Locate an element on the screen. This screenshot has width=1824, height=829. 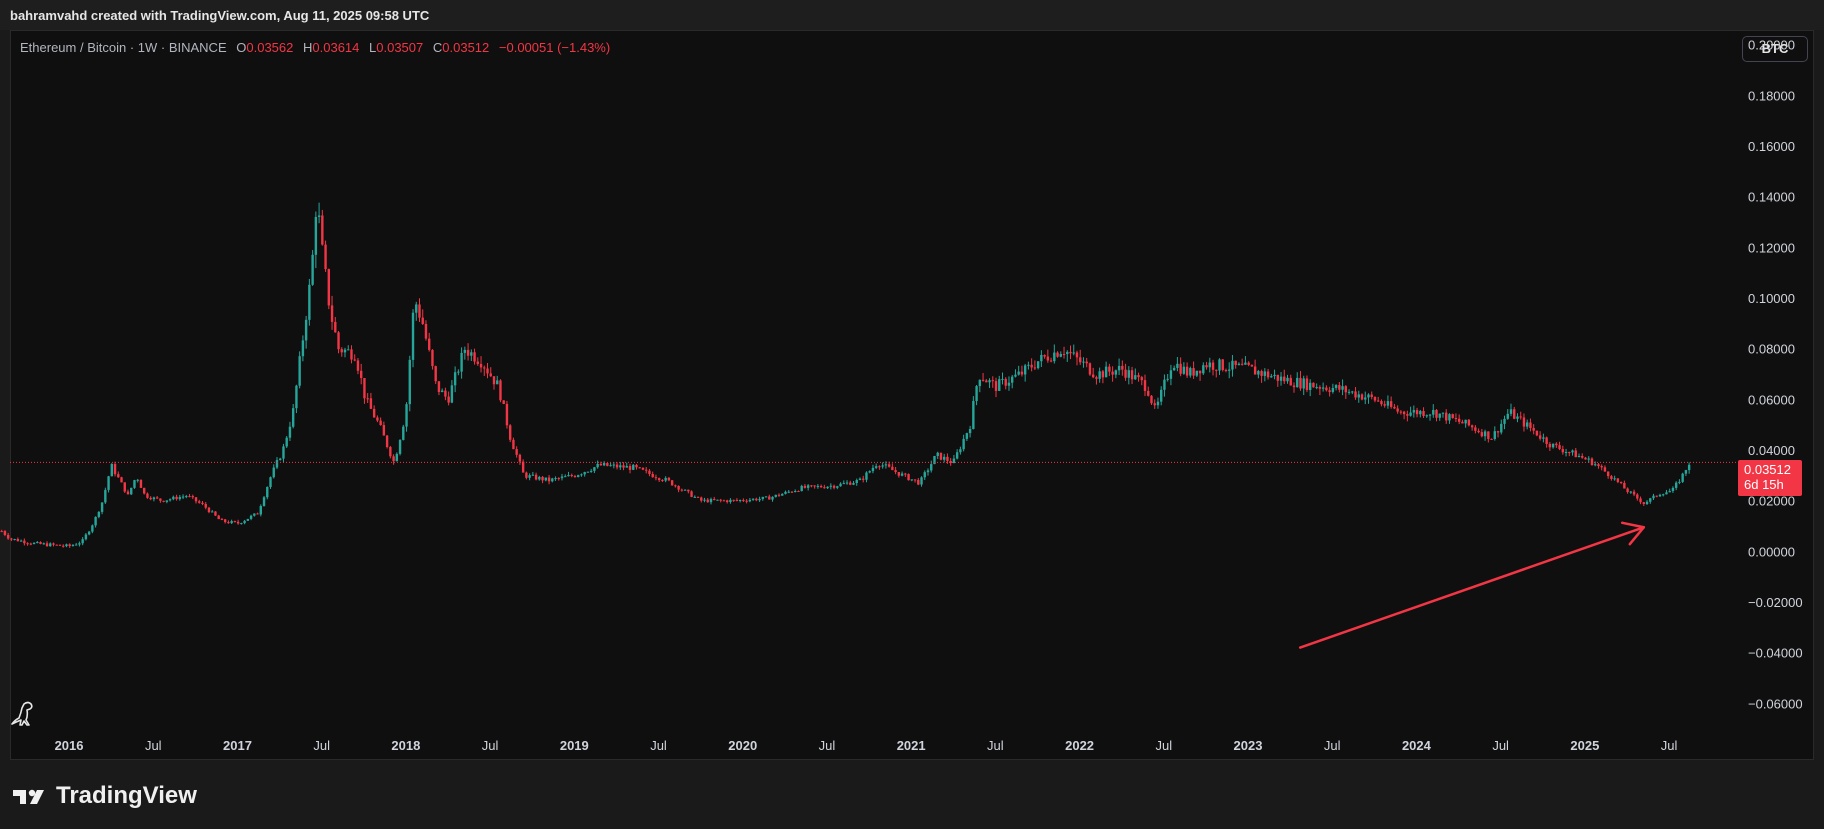
x-tick-label: 2021 is located at coordinates (911, 745).